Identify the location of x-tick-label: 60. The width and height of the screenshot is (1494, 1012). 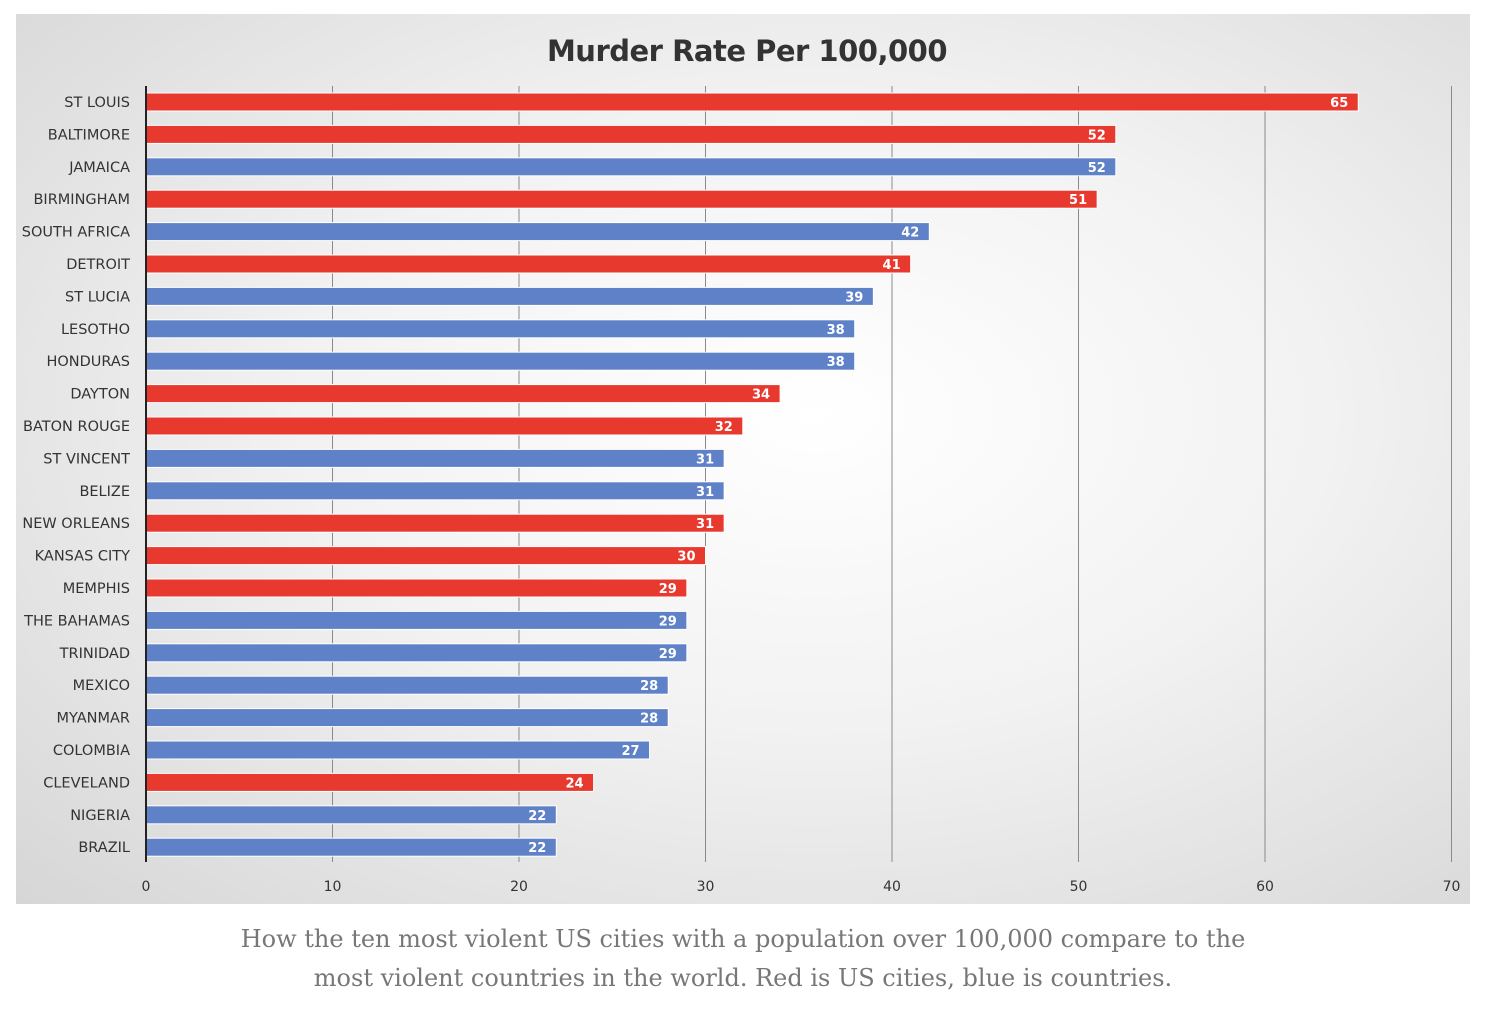
(1265, 887).